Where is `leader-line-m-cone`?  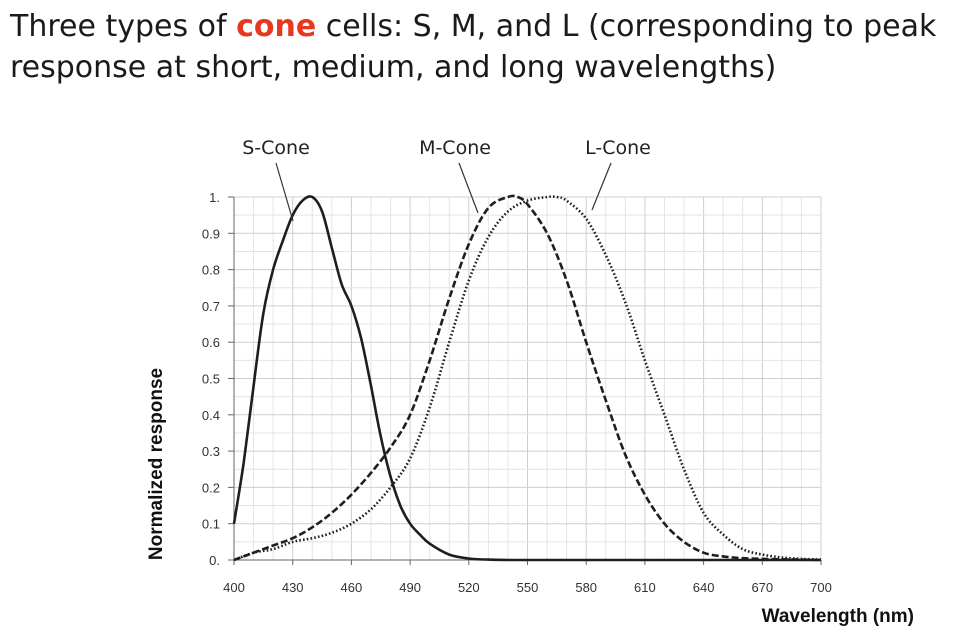
leader-line-m-cone is located at coordinates (468, 188).